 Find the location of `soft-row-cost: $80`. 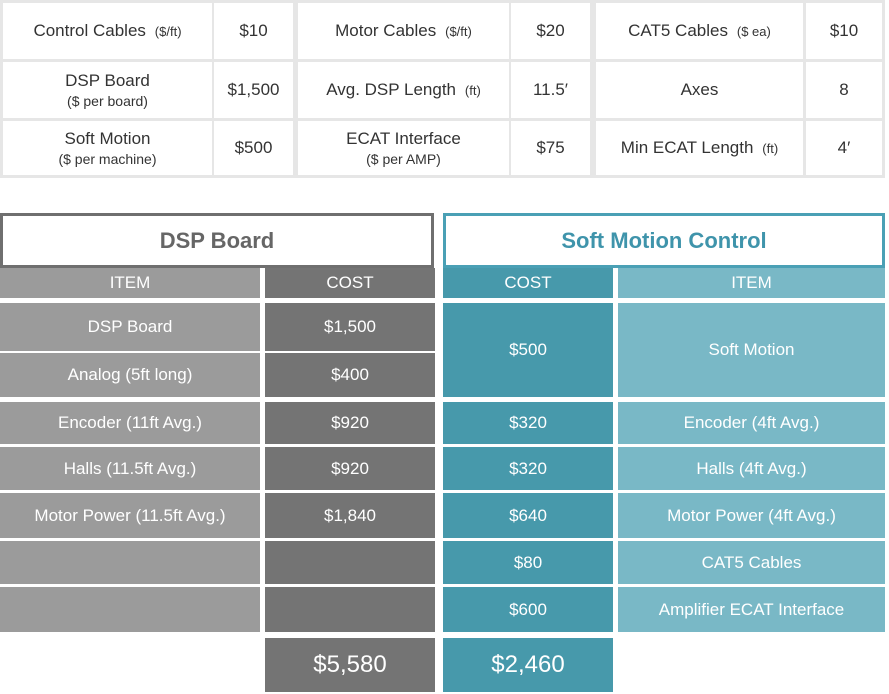

soft-row-cost: $80 is located at coordinates (528, 562).